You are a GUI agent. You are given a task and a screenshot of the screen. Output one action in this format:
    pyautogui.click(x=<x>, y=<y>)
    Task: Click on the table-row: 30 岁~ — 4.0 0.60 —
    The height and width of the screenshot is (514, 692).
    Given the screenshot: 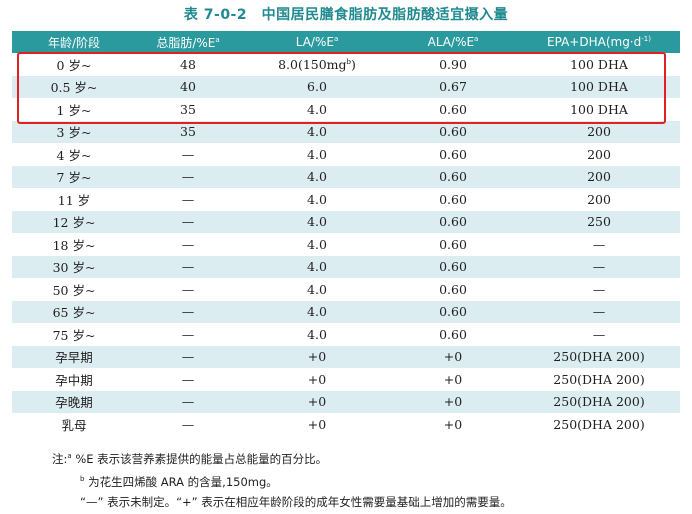 What is the action you would take?
    pyautogui.click(x=346, y=266)
    